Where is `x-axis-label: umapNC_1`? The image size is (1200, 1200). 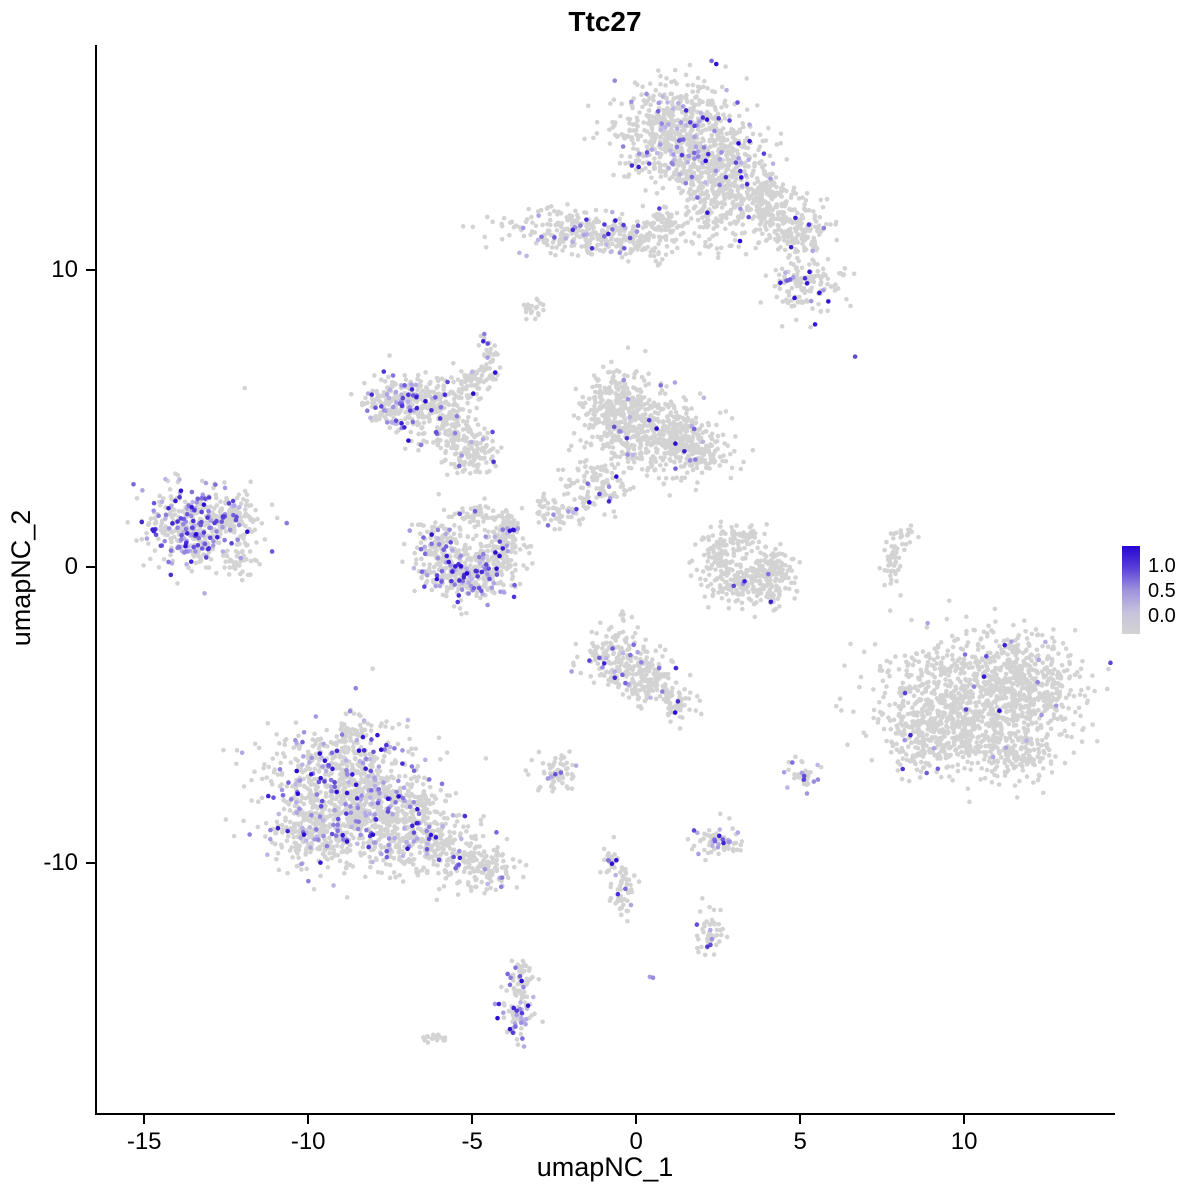 x-axis-label: umapNC_1 is located at coordinates (605, 1167).